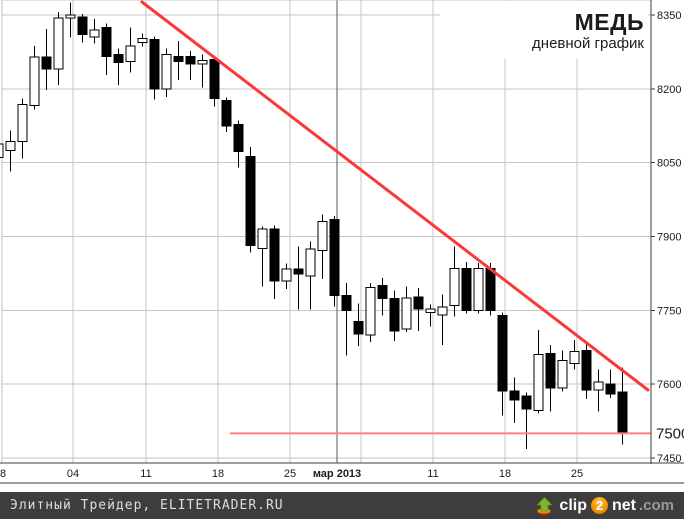 This screenshot has width=684, height=519. I want to click on logo-text-net: net, so click(623, 505).